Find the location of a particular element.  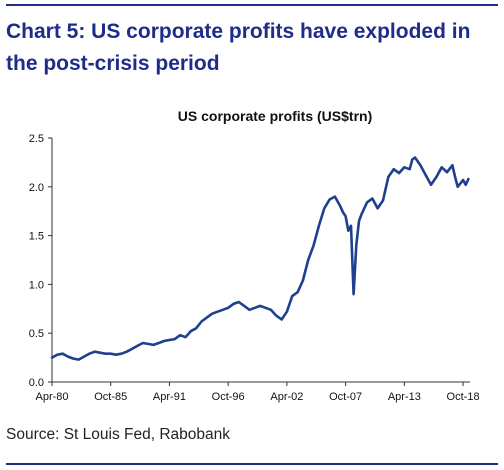

x-tick-label: Apr-02 is located at coordinates (286, 397).